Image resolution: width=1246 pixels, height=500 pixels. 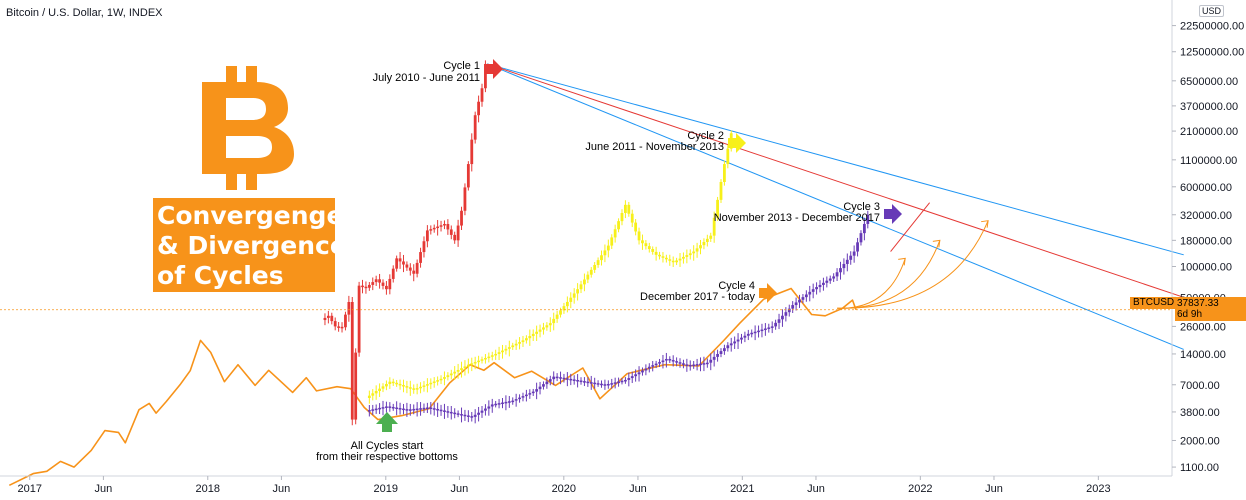 What do you see at coordinates (250, 245) in the screenshot?
I see `convergence-banner: Convergenge & Divergence of Cycles` at bounding box center [250, 245].